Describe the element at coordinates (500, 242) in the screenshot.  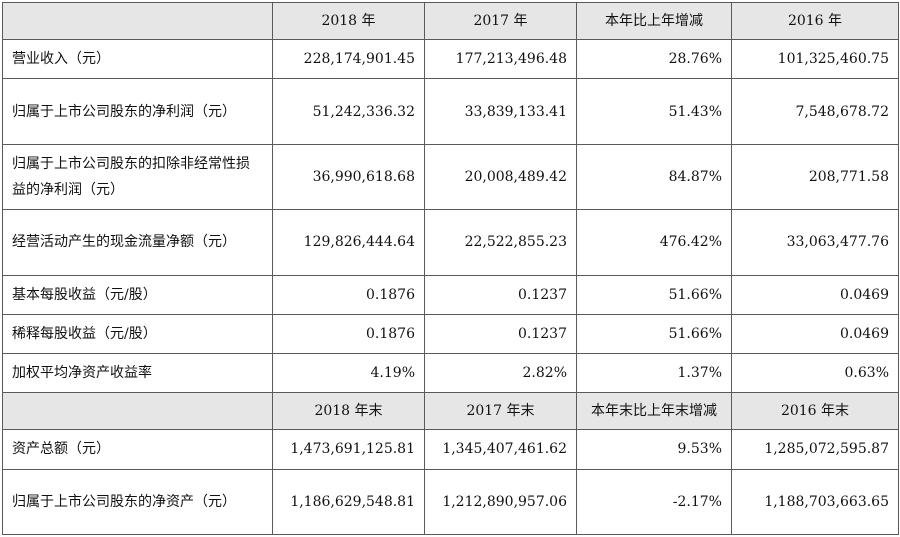
I see `value-cell: 22,522,855.23` at that location.